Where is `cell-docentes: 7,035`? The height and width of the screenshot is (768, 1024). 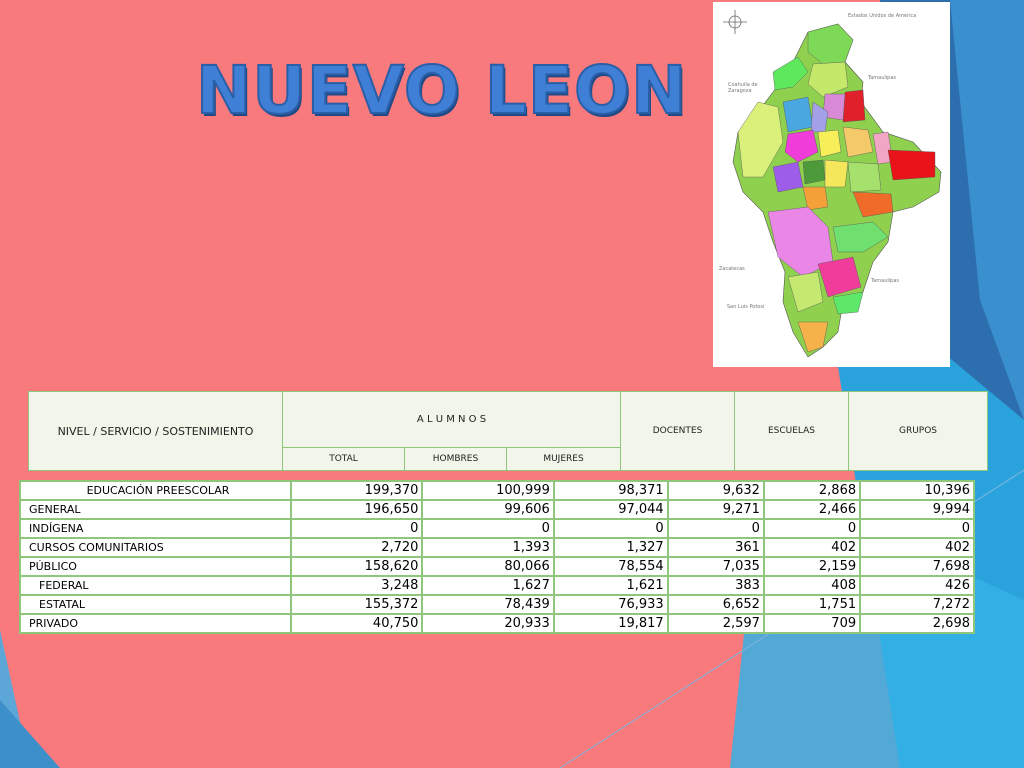 cell-docentes: 7,035 is located at coordinates (715, 566).